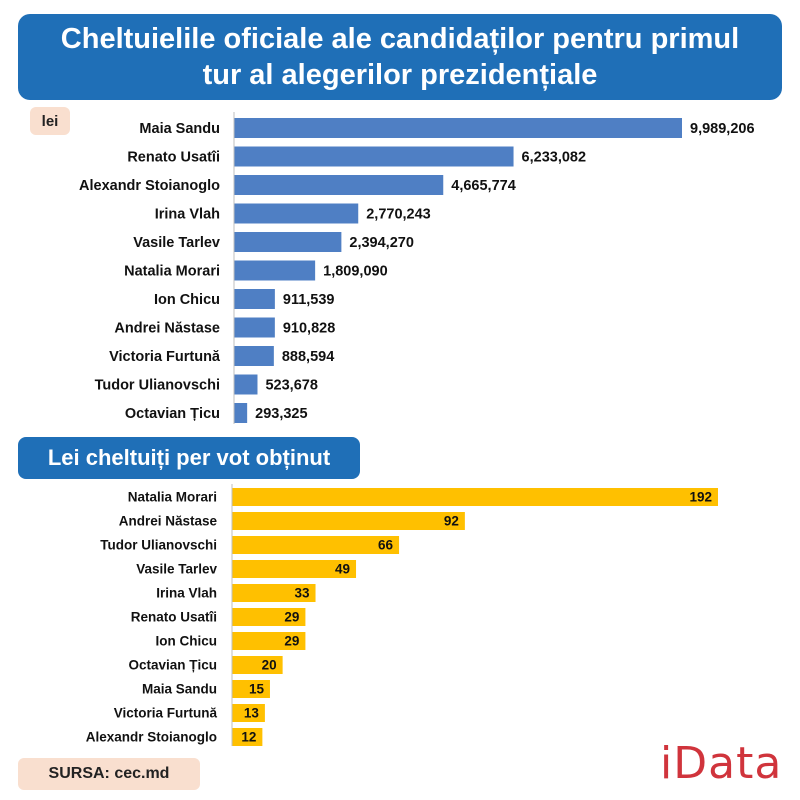 The height and width of the screenshot is (800, 800). What do you see at coordinates (398, 215) in the screenshot?
I see `value-label: 2,770,243` at bounding box center [398, 215].